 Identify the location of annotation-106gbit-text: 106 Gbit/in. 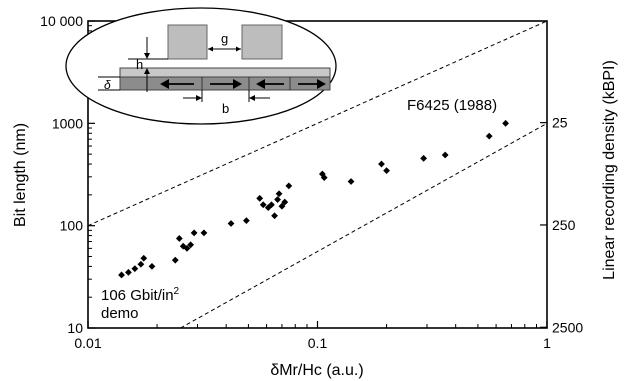
(137, 295).